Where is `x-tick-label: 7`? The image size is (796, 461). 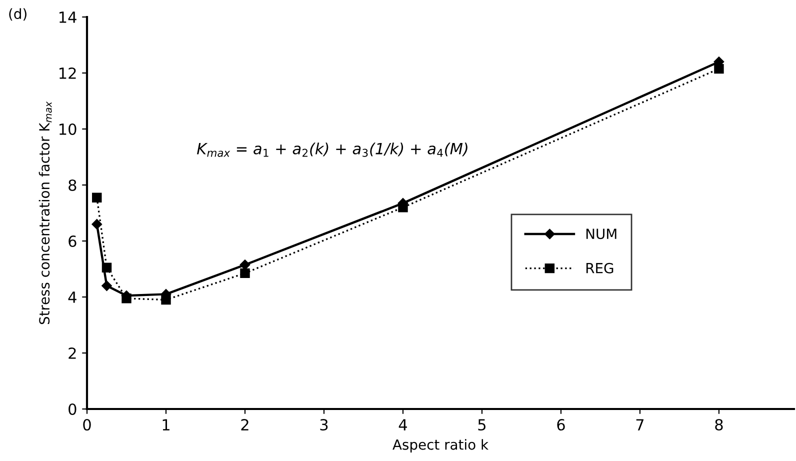
x-tick-label: 7 is located at coordinates (640, 424).